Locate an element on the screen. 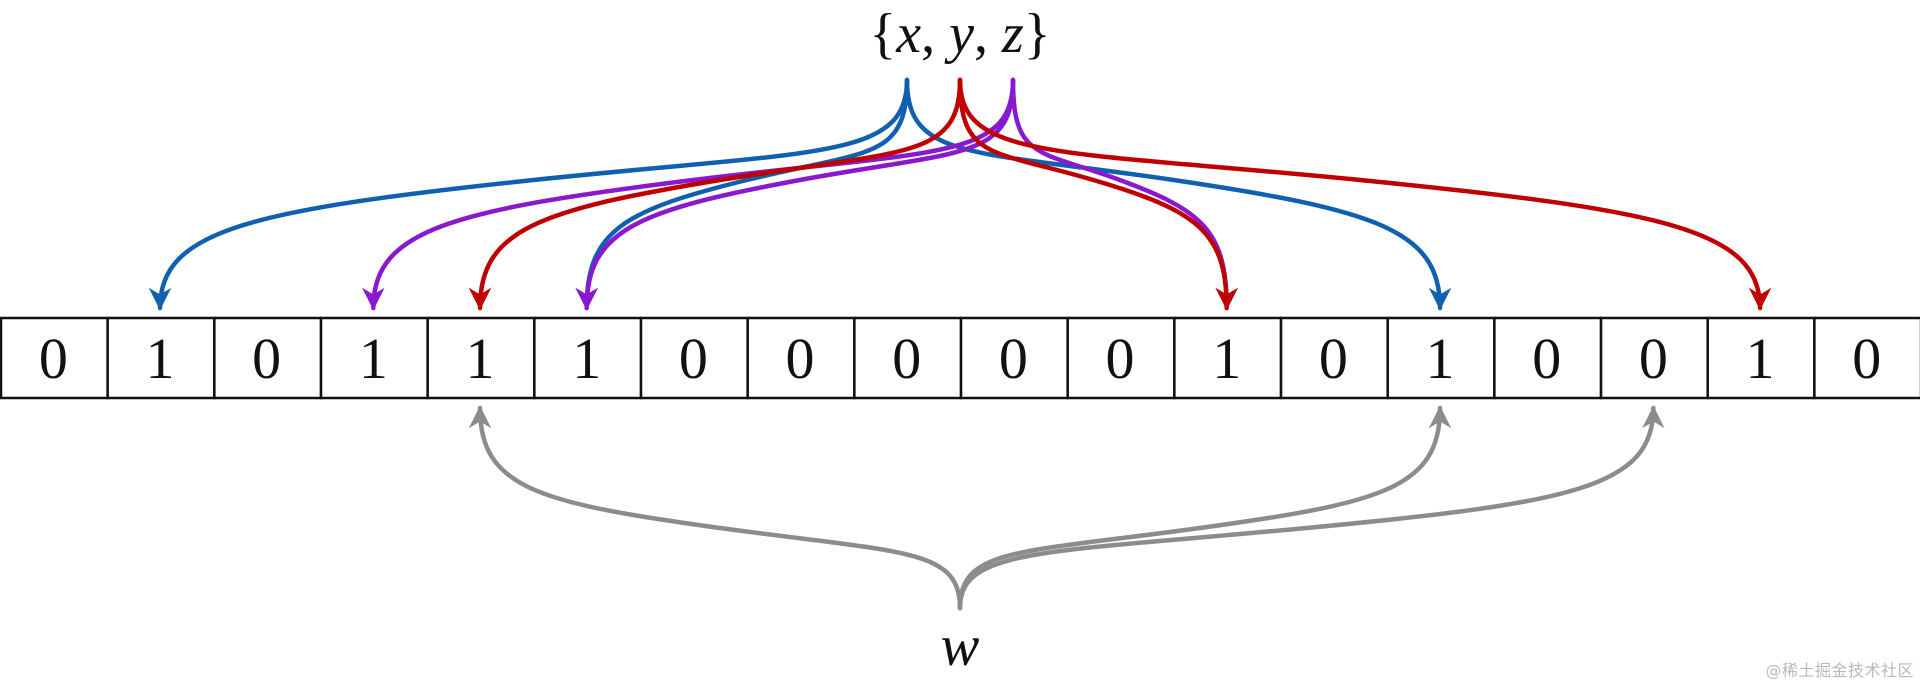 This screenshot has width=1920, height=689. set-brace-close: } is located at coordinates (1037, 34).